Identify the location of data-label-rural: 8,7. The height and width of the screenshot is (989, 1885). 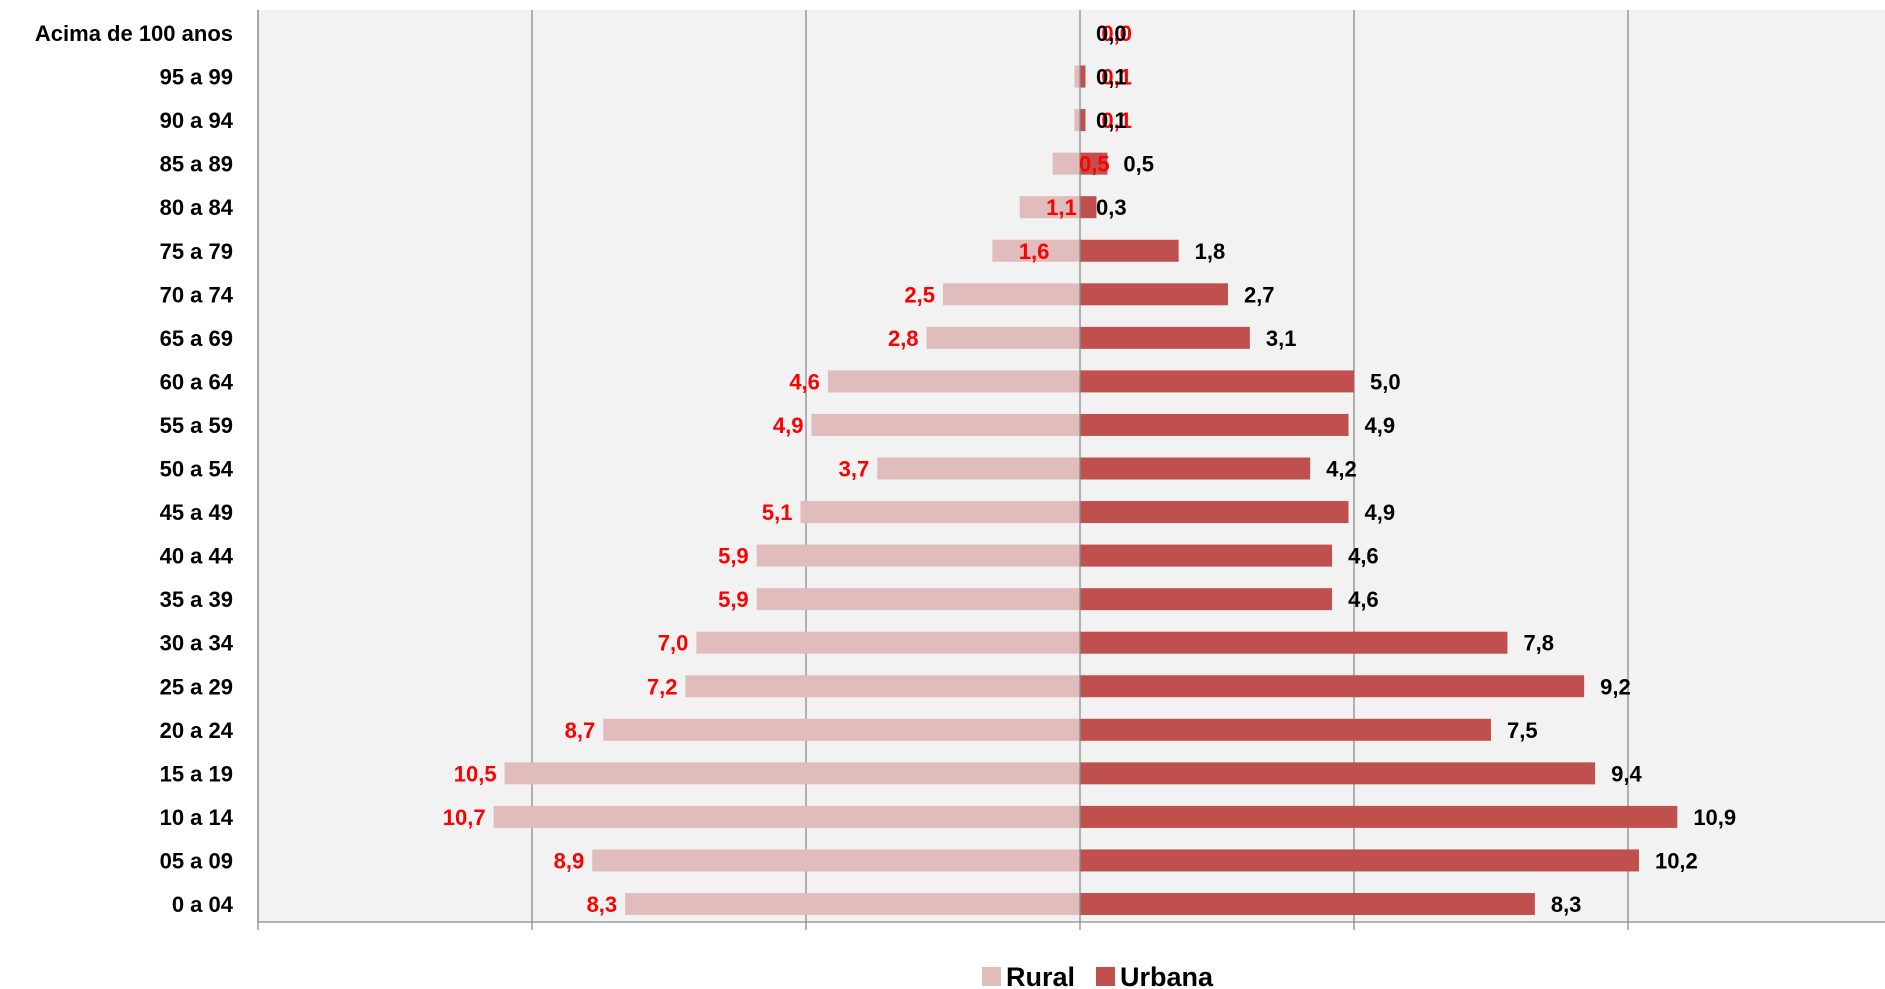
(580, 730).